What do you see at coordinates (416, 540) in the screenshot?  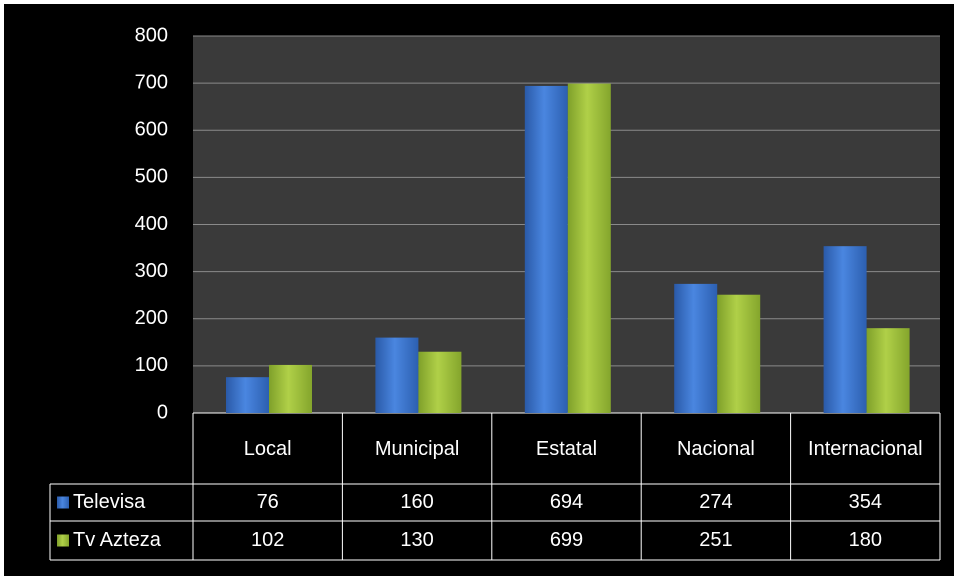 I see `table-value: 130` at bounding box center [416, 540].